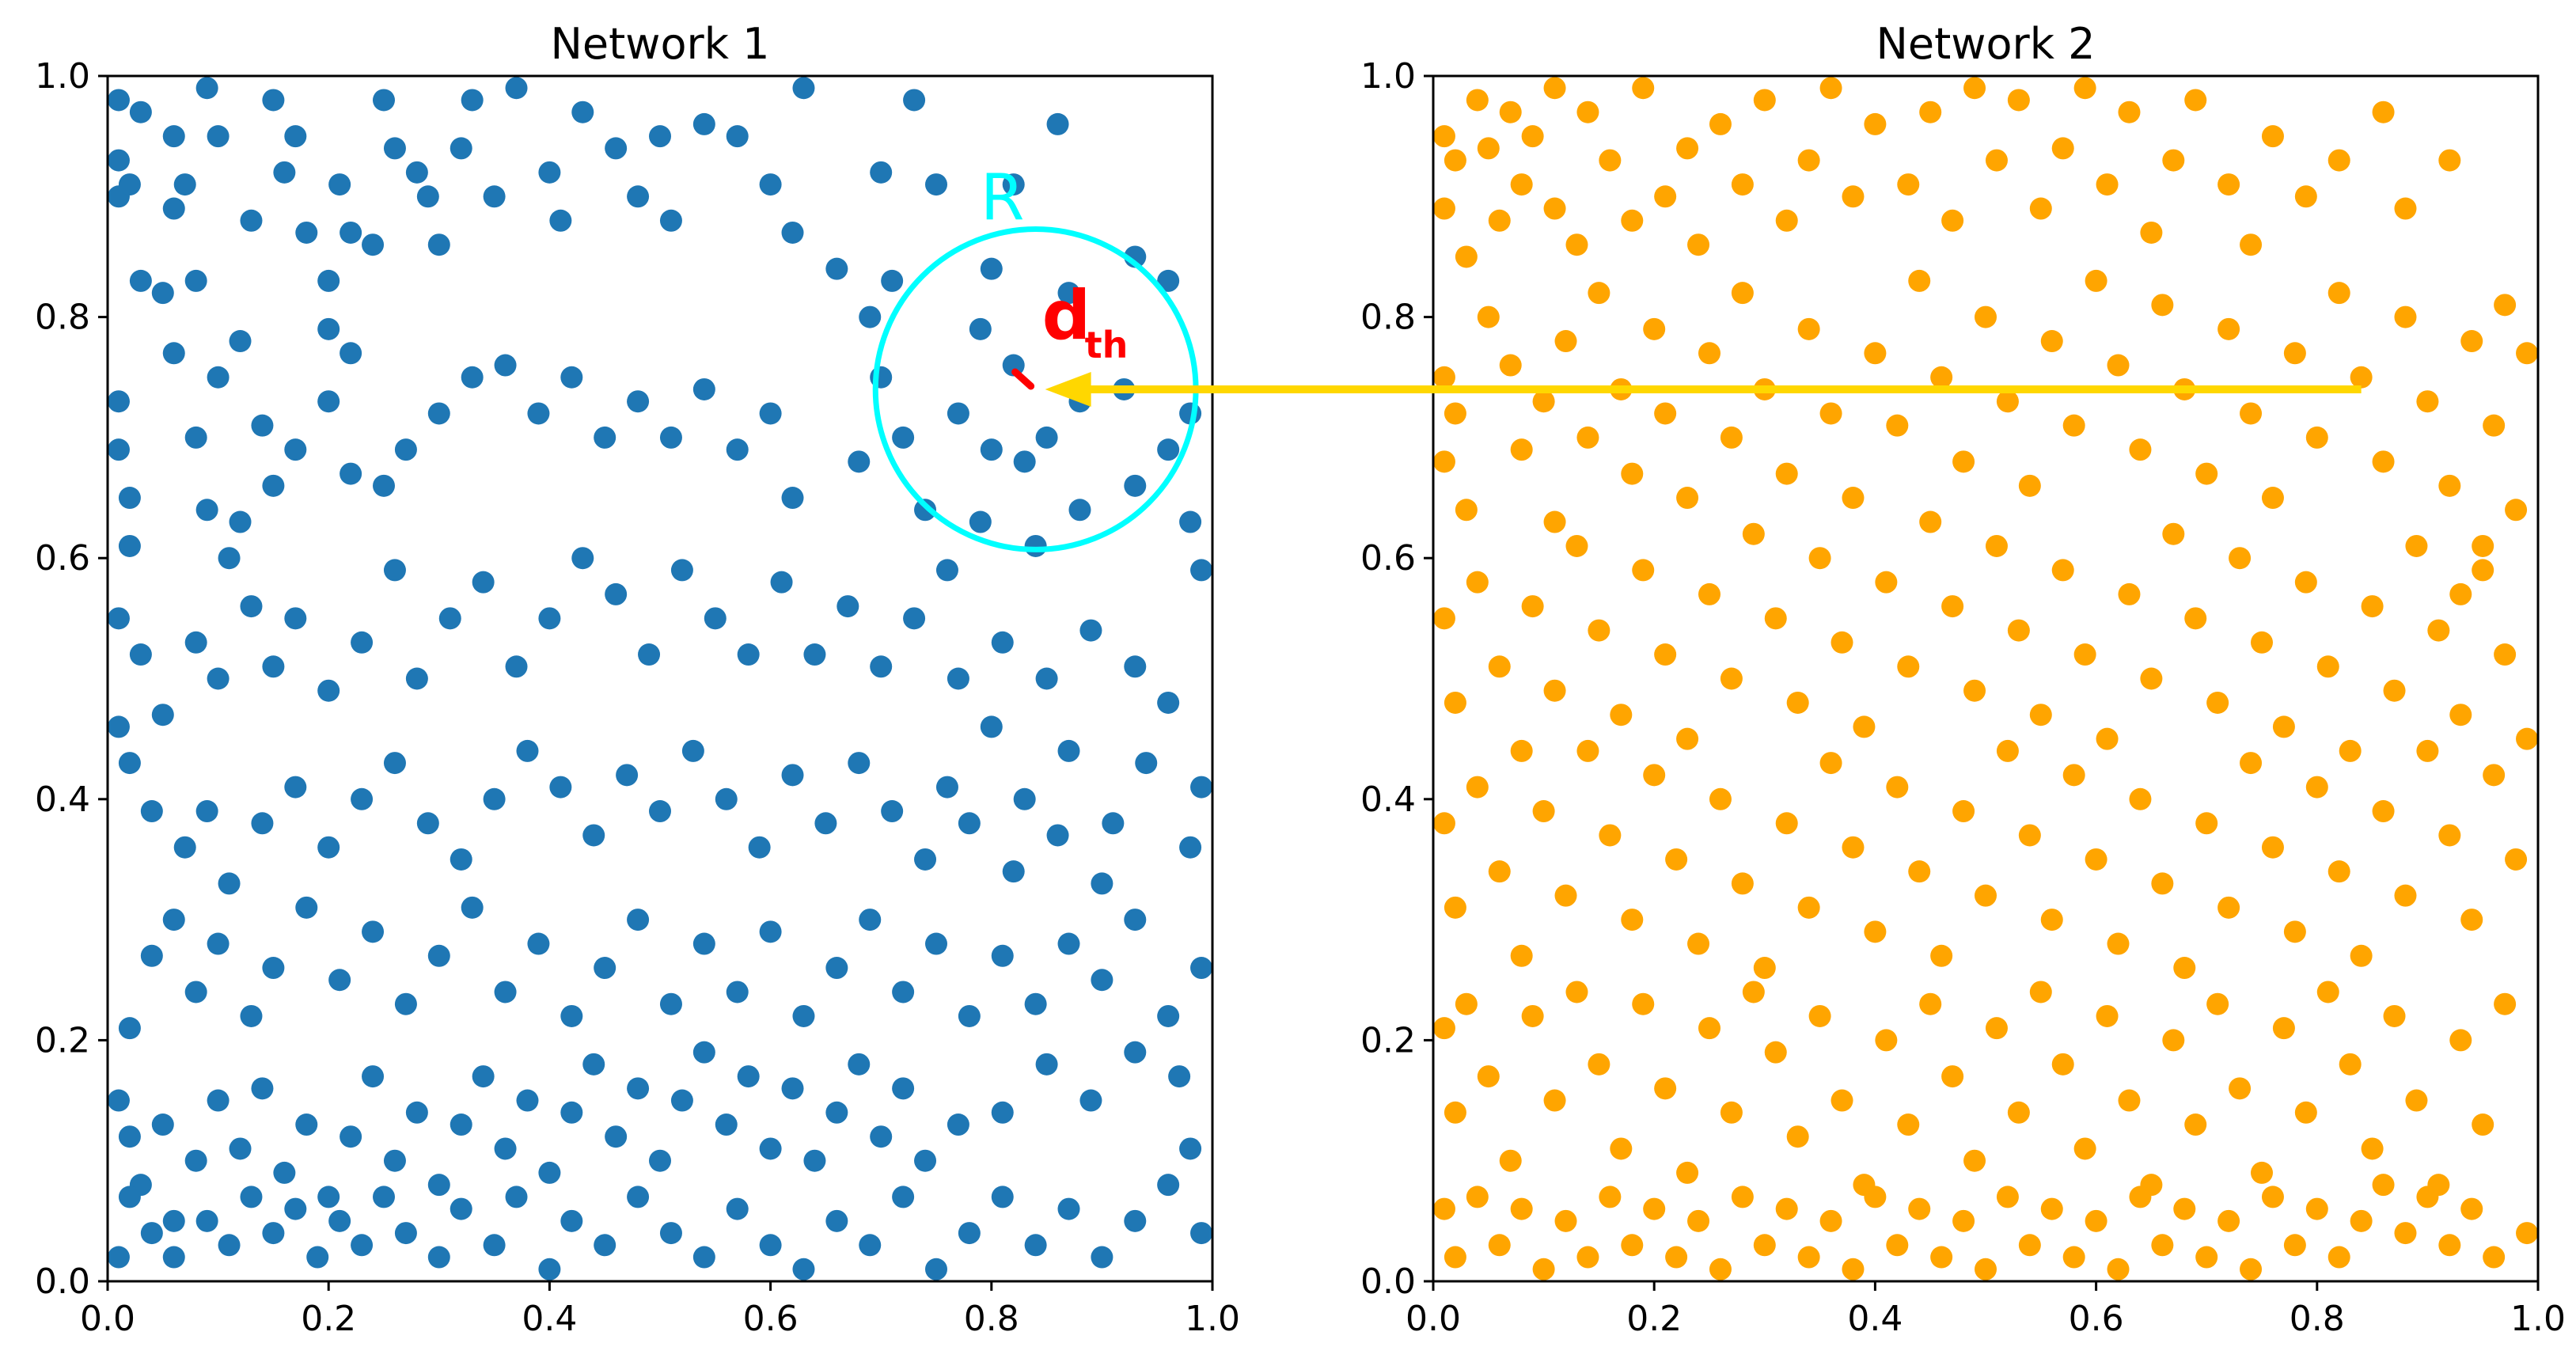 This screenshot has height=1362, width=2576. What do you see at coordinates (62, 318) in the screenshot?
I see `y-tick-label: 0.8` at bounding box center [62, 318].